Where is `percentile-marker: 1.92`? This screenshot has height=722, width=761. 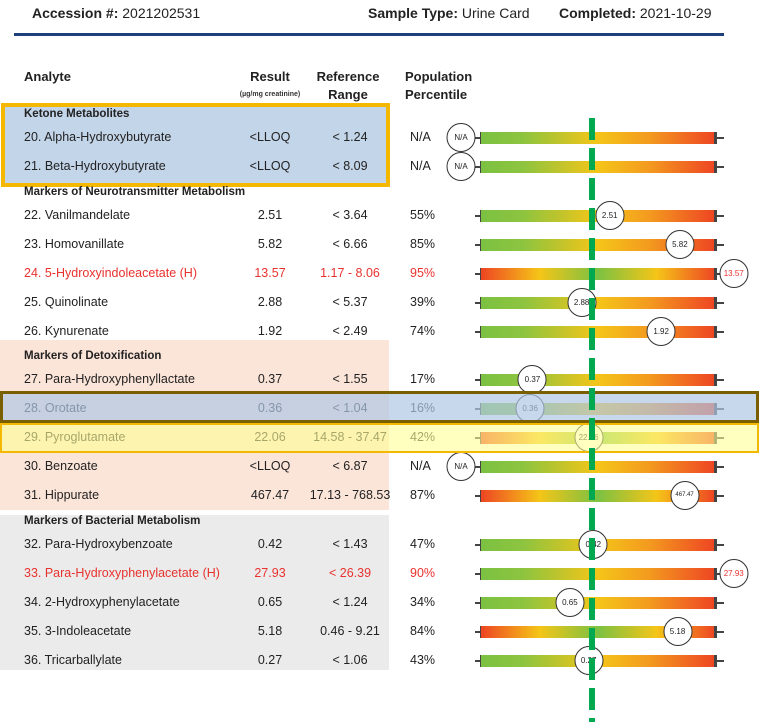
percentile-marker: 1.92 is located at coordinates (661, 331).